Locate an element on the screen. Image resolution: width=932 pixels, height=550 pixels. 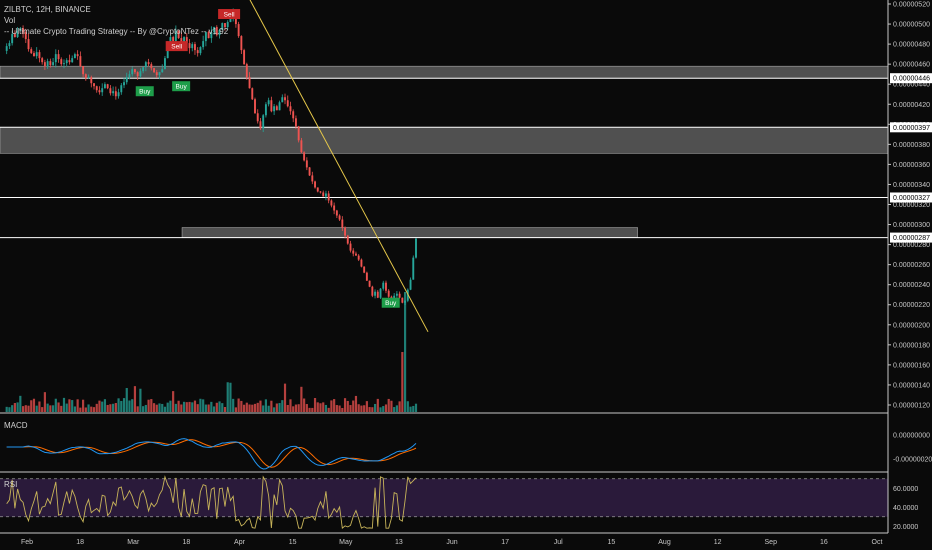
macd-label: MACD is located at coordinates (16, 425).